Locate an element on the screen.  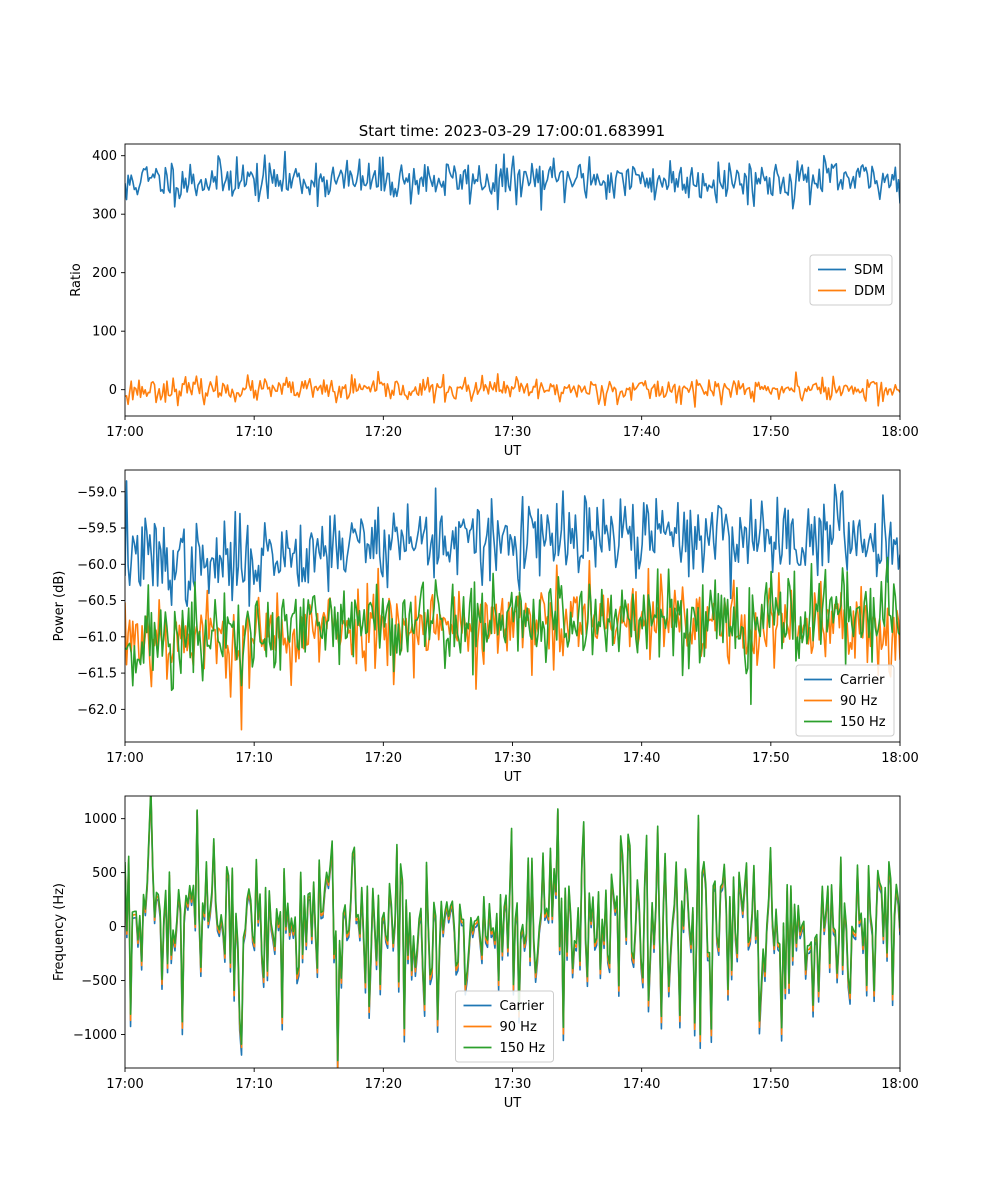
y-tick-label: −61.0 is located at coordinates (97, 637).